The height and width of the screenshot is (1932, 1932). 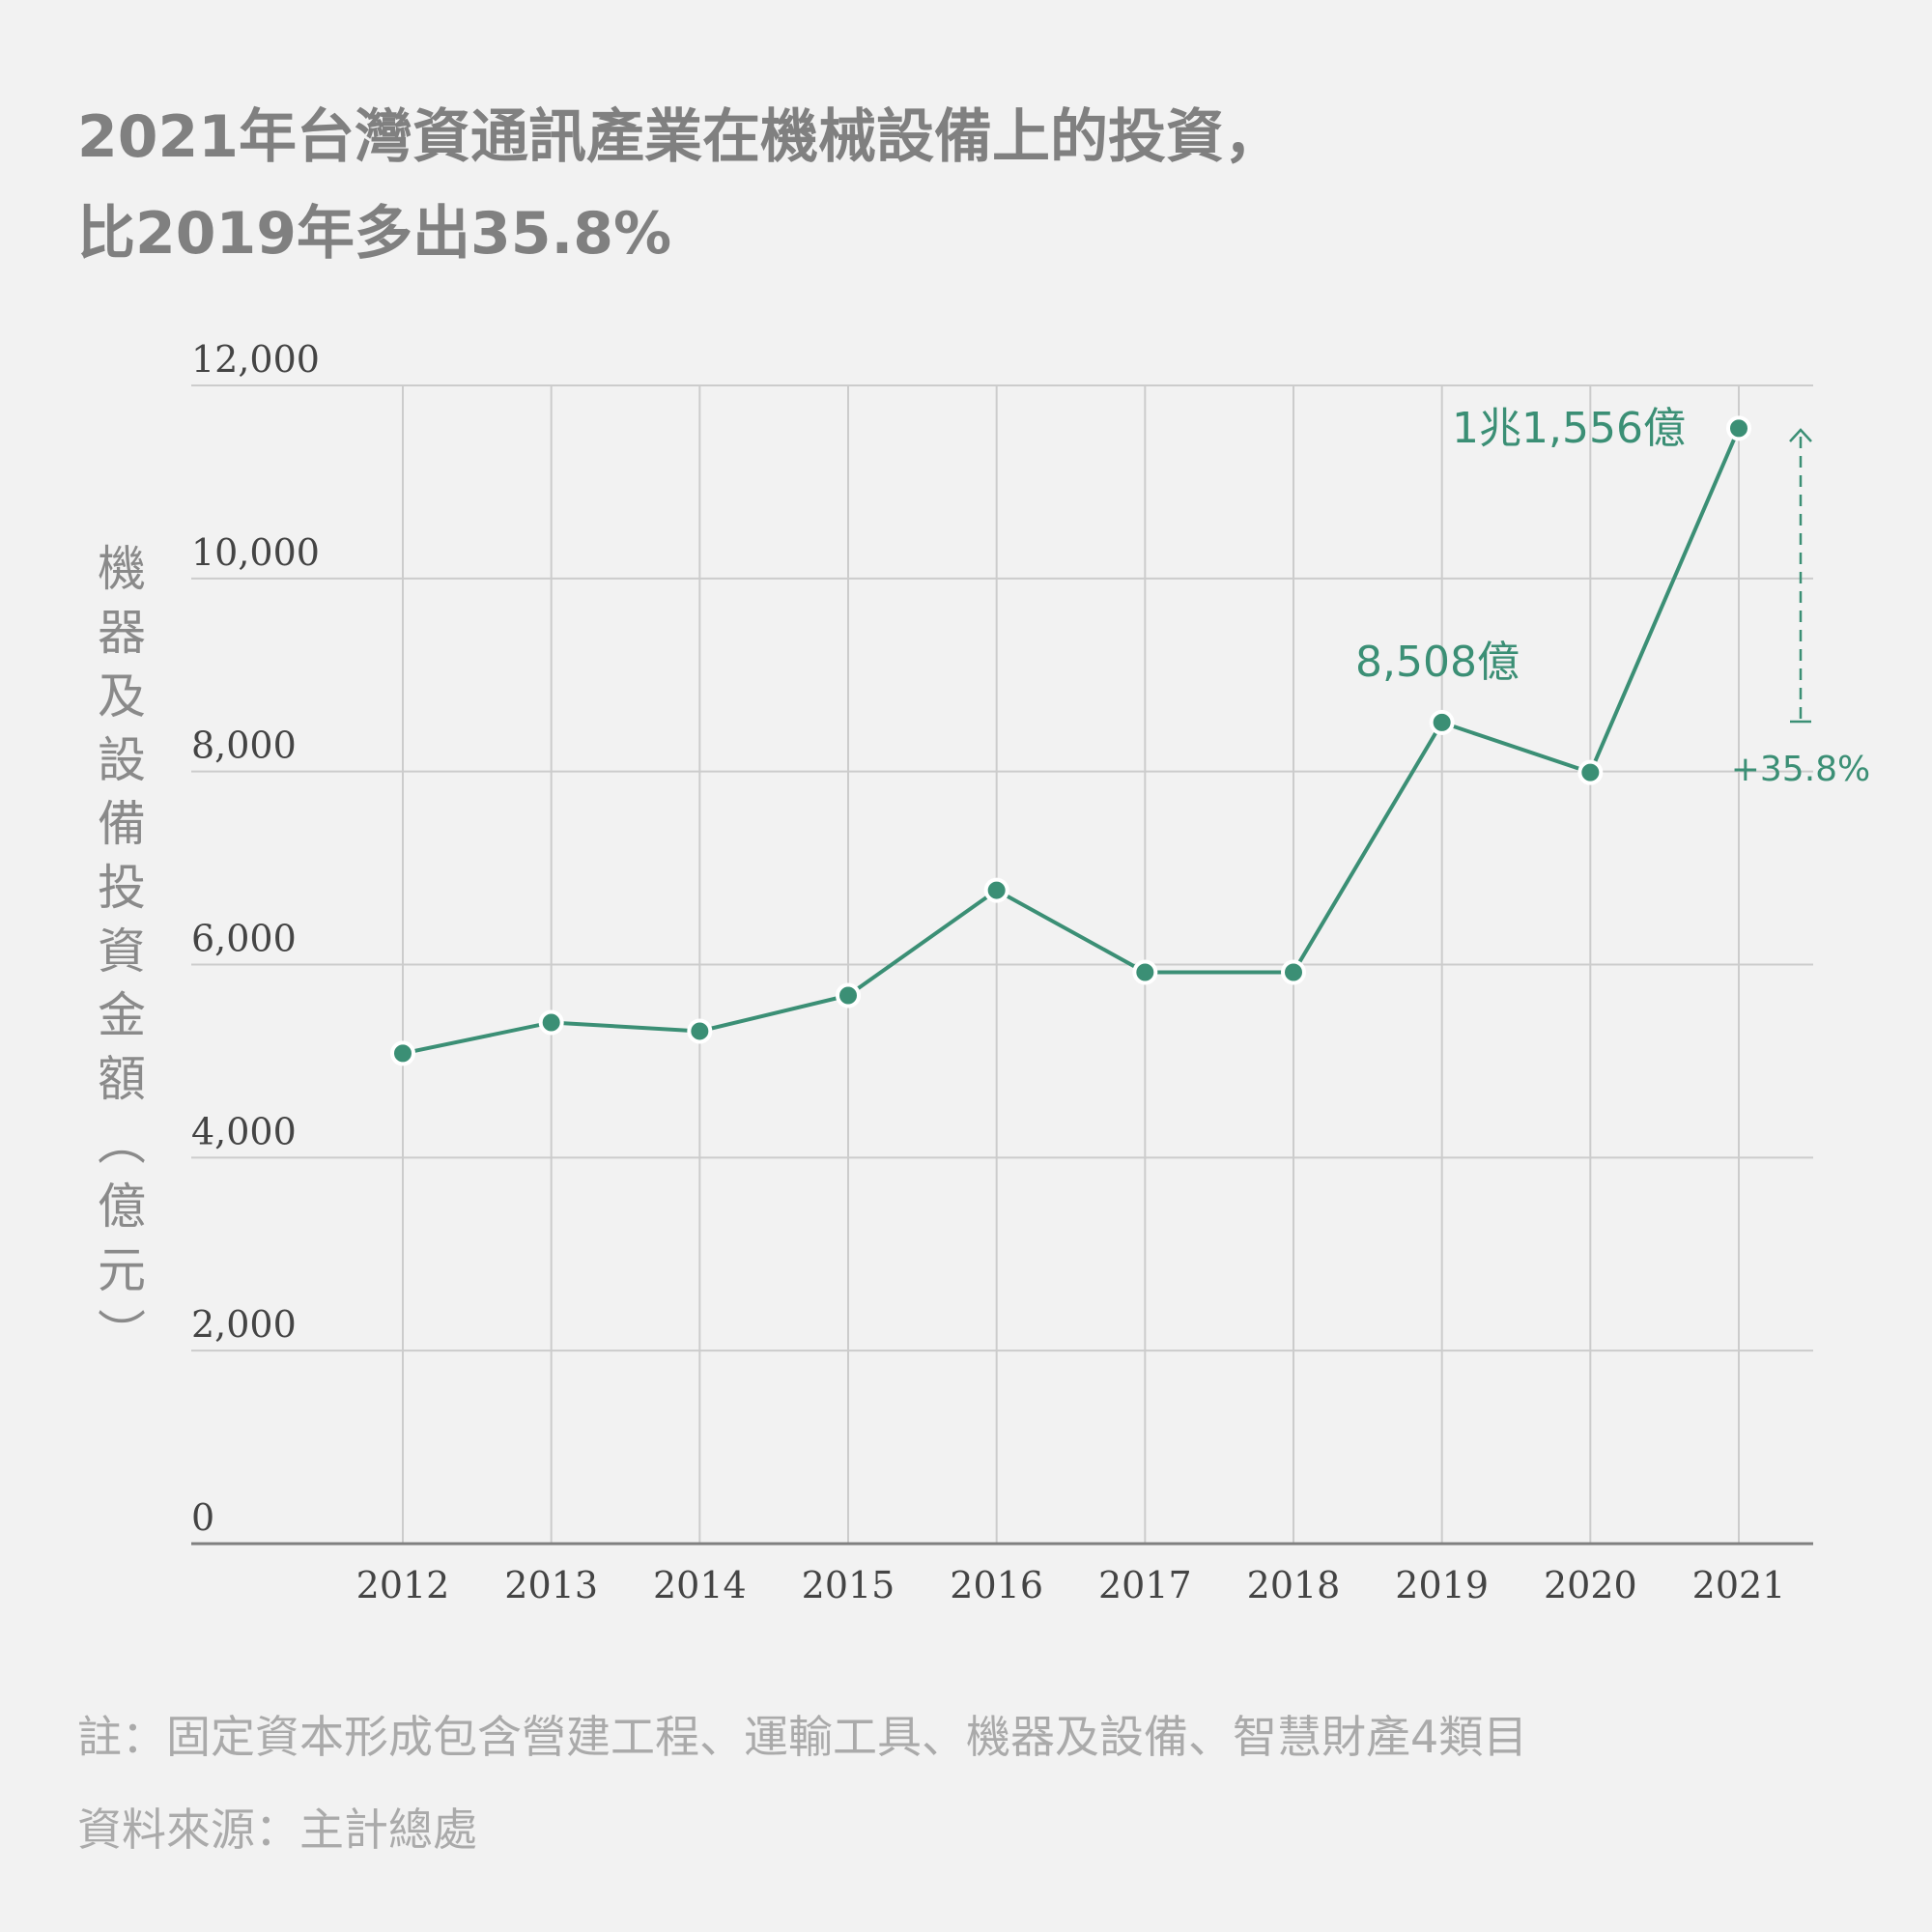 What do you see at coordinates (1569, 428) in the screenshot?
I see `annotation-2021-peak: 1兆1,556億` at bounding box center [1569, 428].